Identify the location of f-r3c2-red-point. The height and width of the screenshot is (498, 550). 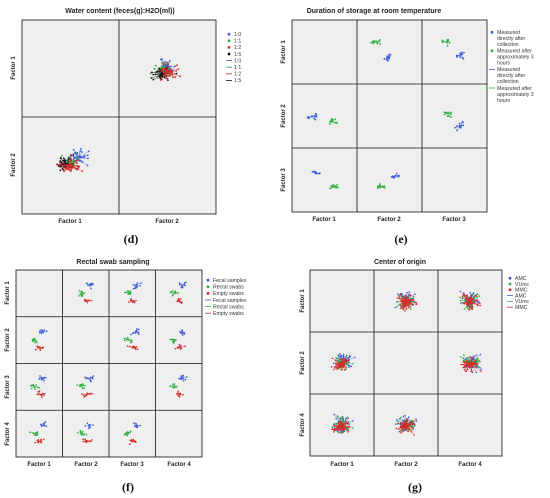
(130, 440).